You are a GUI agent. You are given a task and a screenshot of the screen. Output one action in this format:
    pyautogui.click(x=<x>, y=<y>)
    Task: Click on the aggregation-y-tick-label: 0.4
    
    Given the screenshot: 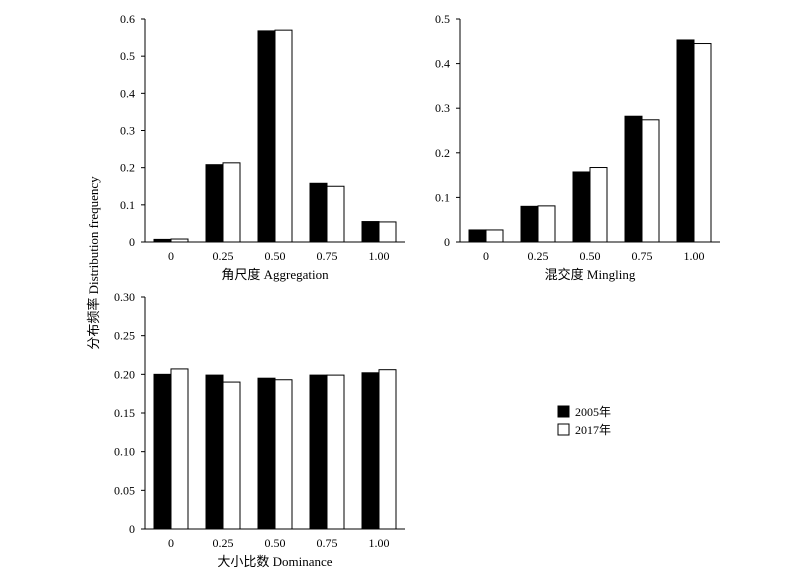 What is the action you would take?
    pyautogui.click(x=127, y=93)
    